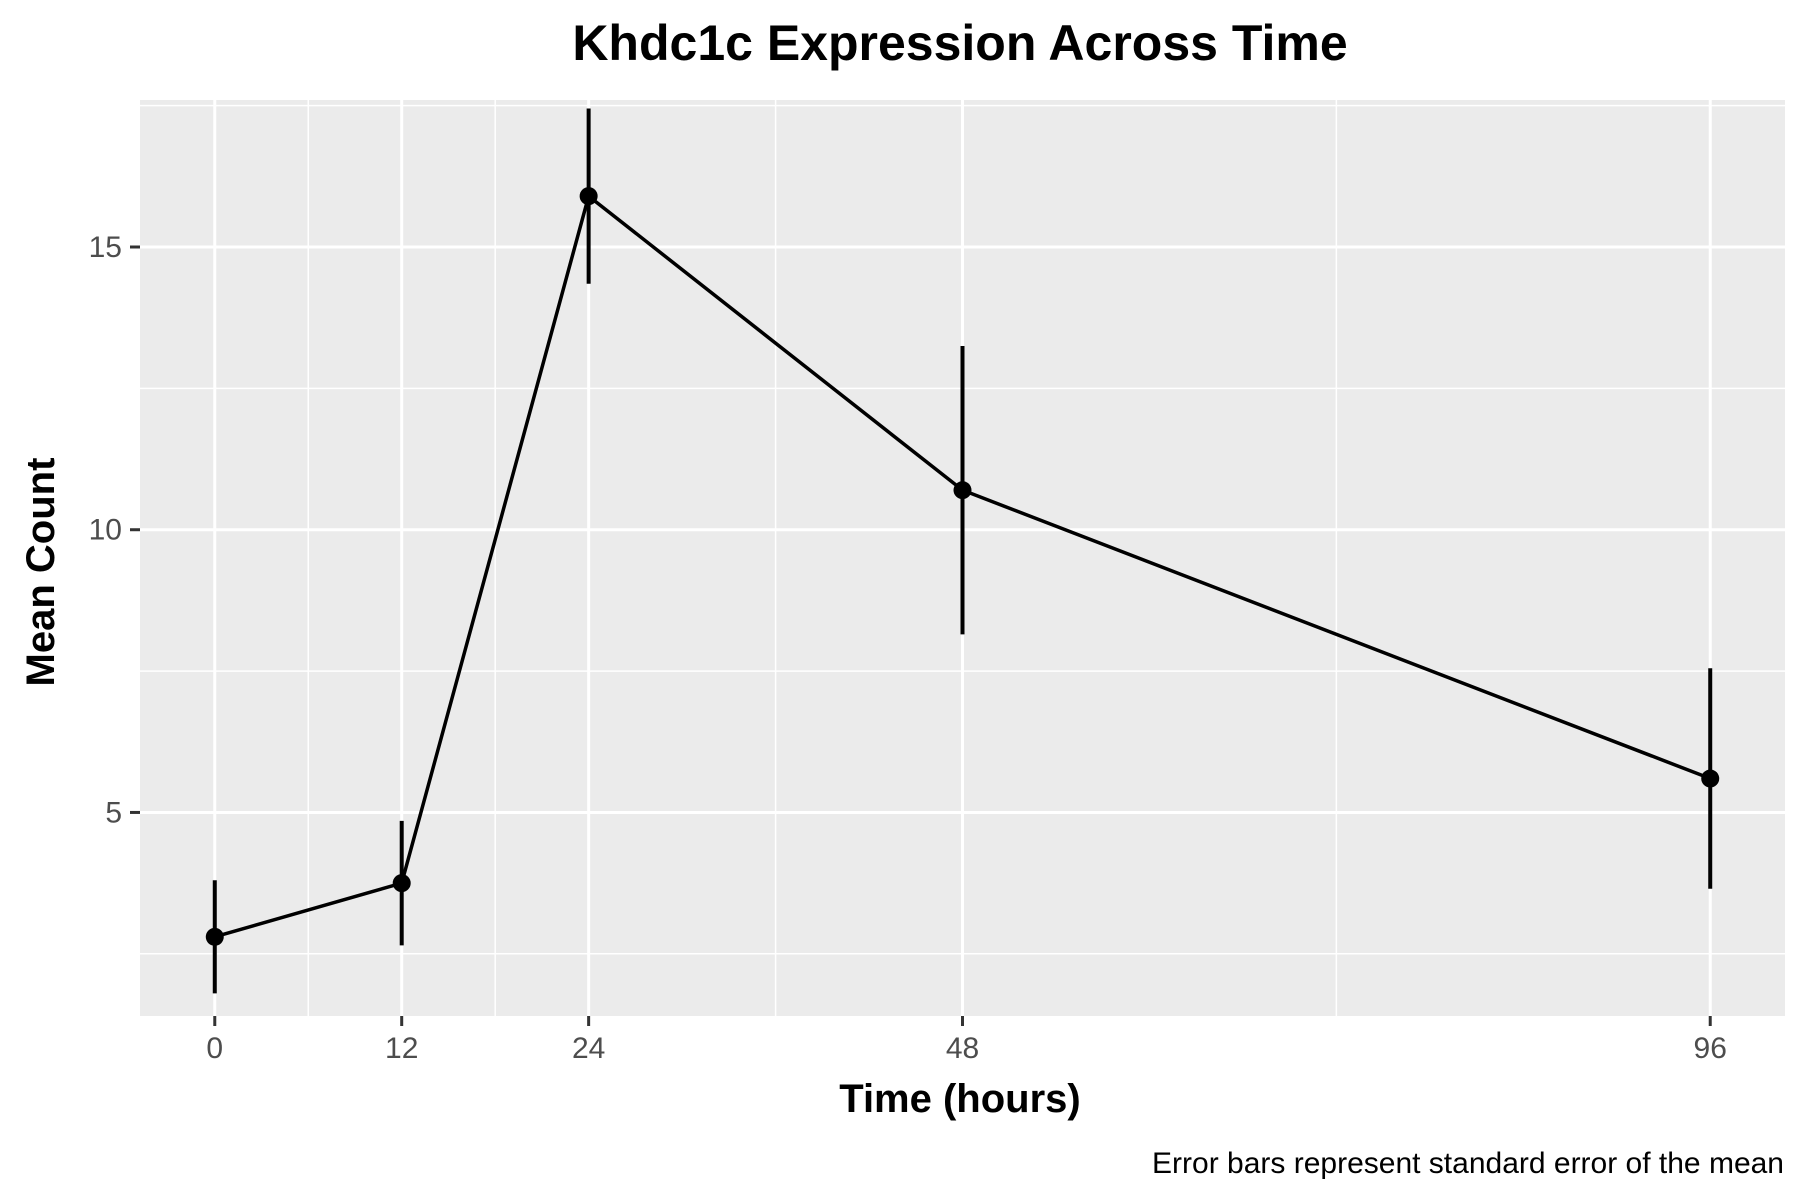 The image size is (1800, 1200). What do you see at coordinates (105, 247) in the screenshot?
I see `y-tick-label: 15` at bounding box center [105, 247].